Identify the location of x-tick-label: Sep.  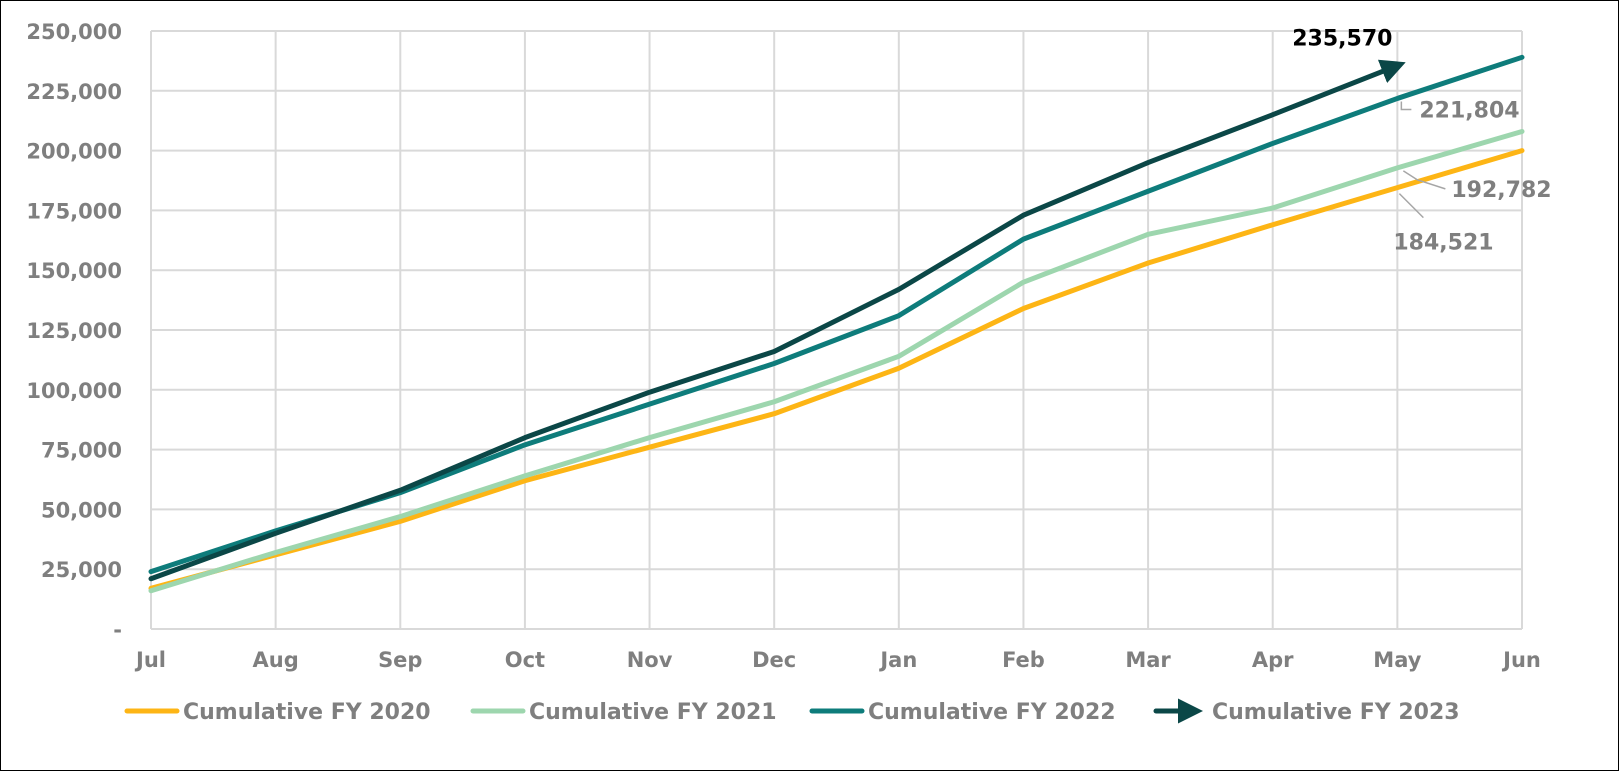
(400, 660).